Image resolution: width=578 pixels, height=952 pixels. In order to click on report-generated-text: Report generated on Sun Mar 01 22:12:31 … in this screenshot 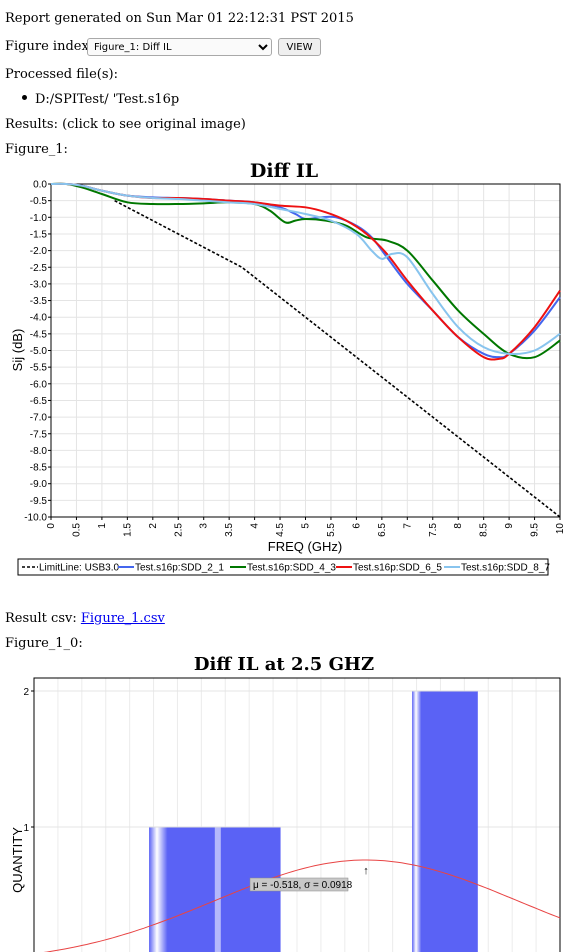, I will do `click(179, 18)`.